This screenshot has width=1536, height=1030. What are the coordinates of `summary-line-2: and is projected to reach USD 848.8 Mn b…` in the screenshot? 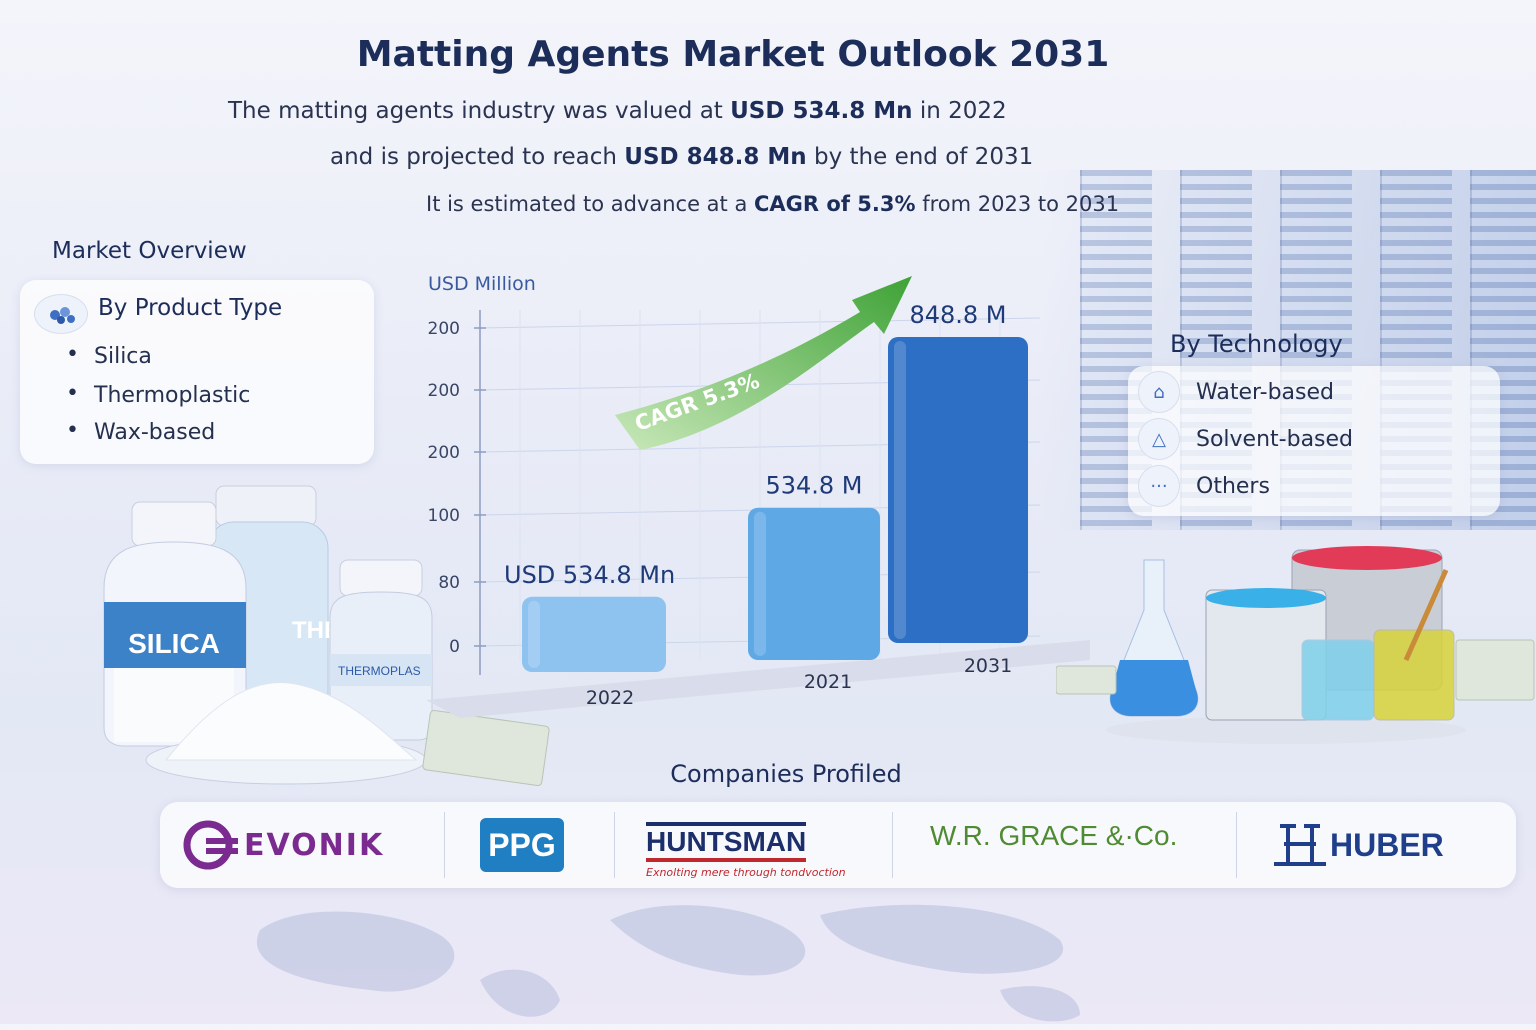 It's located at (682, 157).